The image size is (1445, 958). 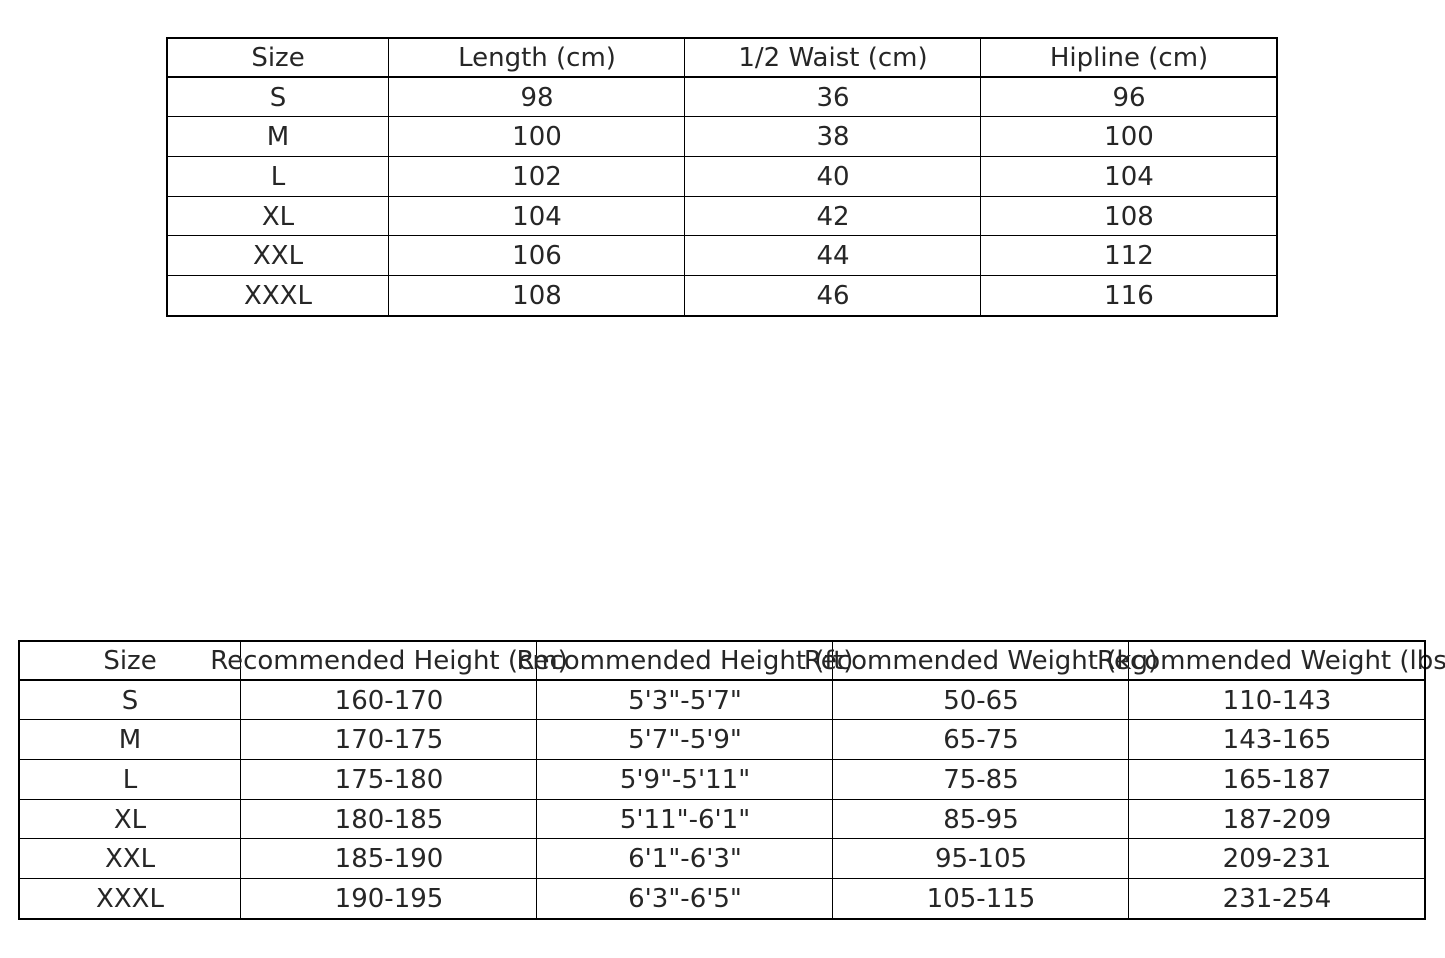 What do you see at coordinates (833, 137) in the screenshot?
I see `cell-value: 38` at bounding box center [833, 137].